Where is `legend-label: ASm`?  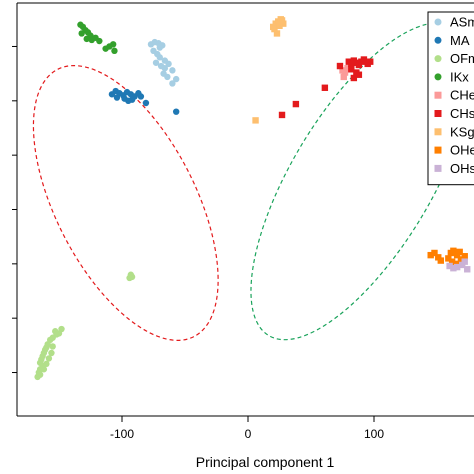
legend-label: ASm is located at coordinates (462, 22).